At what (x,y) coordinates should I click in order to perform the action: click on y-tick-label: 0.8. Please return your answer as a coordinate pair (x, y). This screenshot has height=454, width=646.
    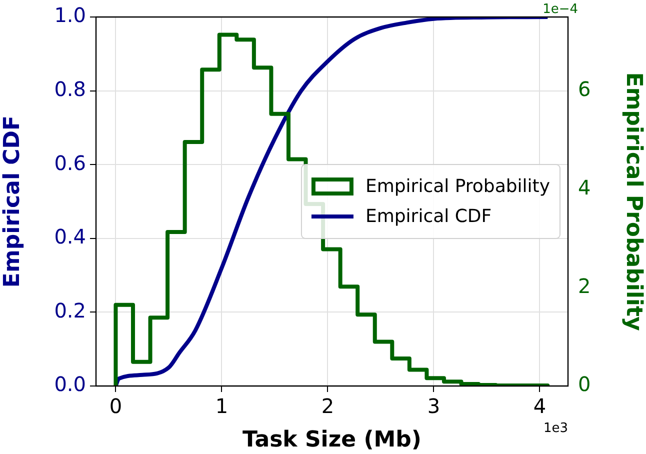
    Looking at the image, I should click on (70, 89).